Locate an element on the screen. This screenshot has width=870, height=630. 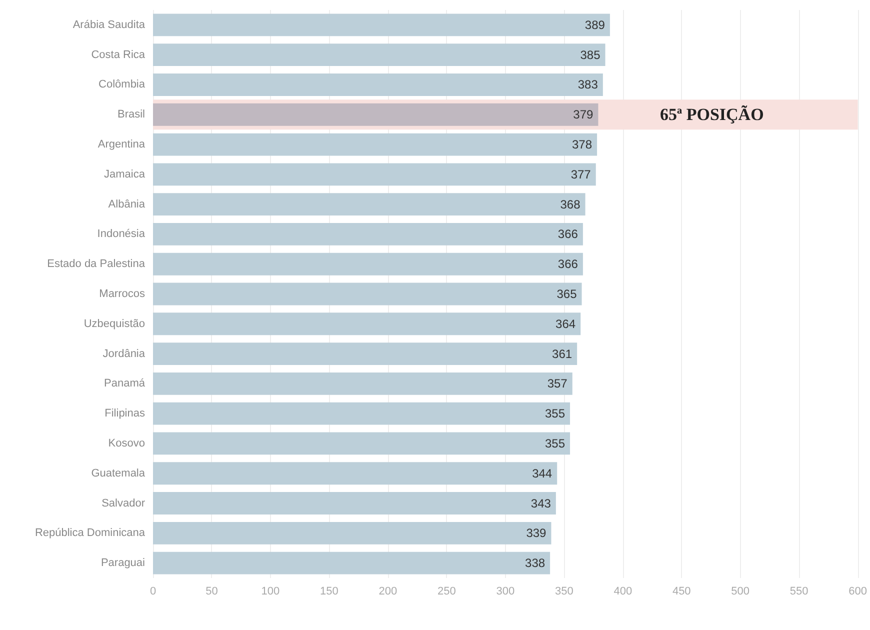
x-tick-label: 150 is located at coordinates (329, 592).